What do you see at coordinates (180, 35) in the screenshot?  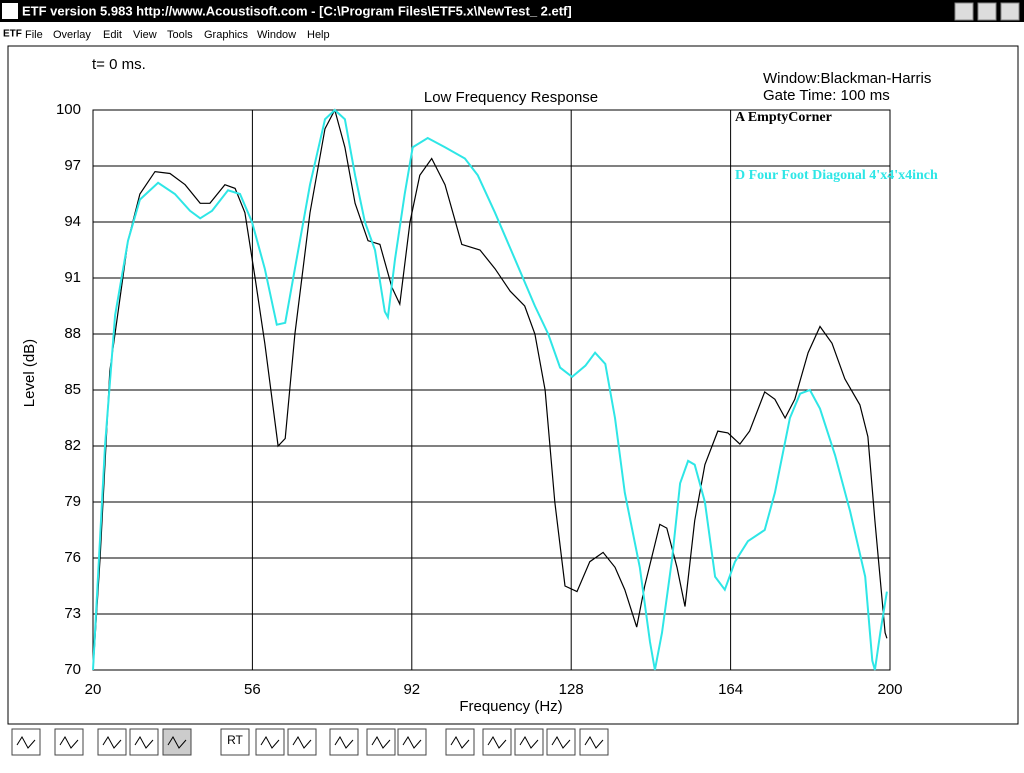 I see `menu-item: Tools` at bounding box center [180, 35].